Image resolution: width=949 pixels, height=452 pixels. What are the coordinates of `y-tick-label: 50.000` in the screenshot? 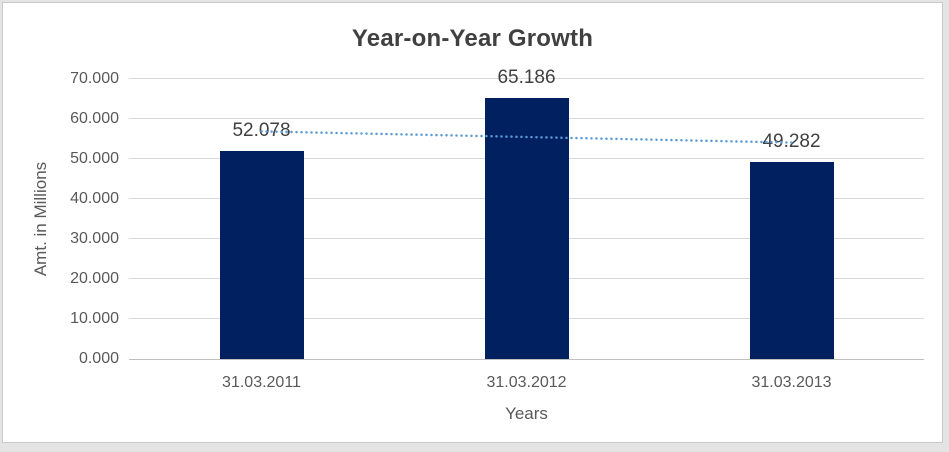 It's located at (94, 158).